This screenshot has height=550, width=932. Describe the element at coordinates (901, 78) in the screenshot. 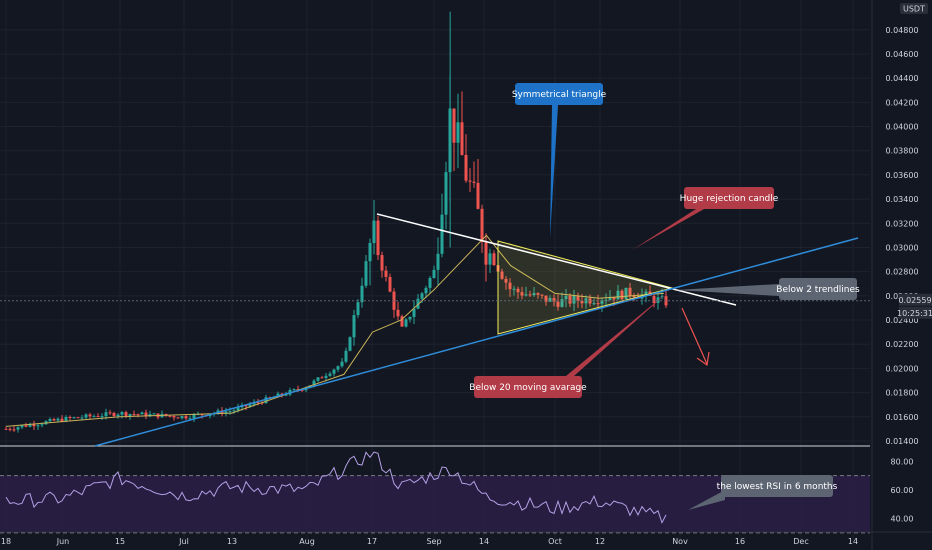

I see `price-tick-label: 0.04400` at that location.